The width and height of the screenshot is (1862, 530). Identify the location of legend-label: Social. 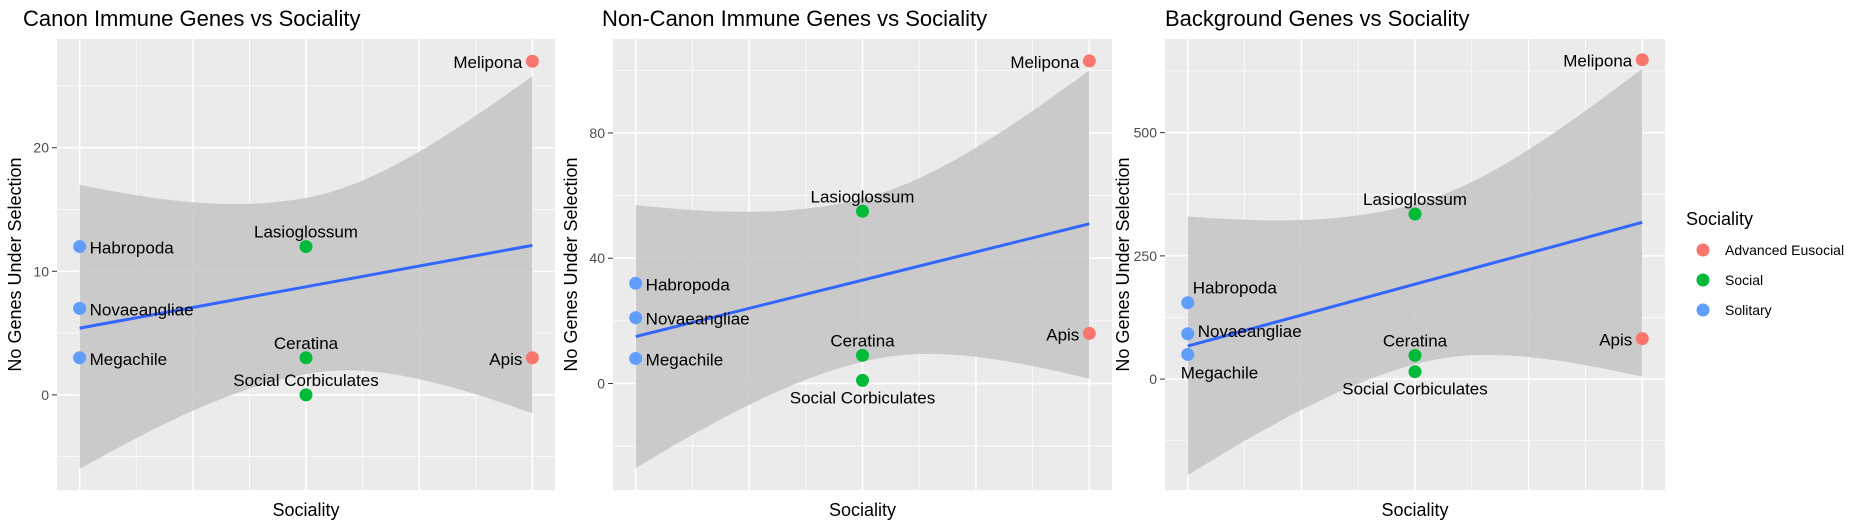
(1744, 280).